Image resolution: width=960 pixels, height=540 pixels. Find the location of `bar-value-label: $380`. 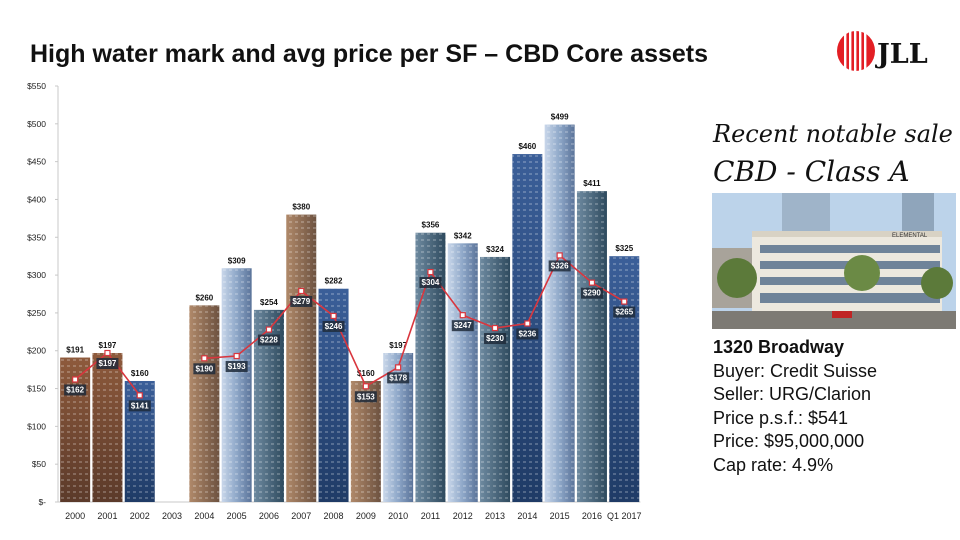

bar-value-label: $380 is located at coordinates (301, 207).